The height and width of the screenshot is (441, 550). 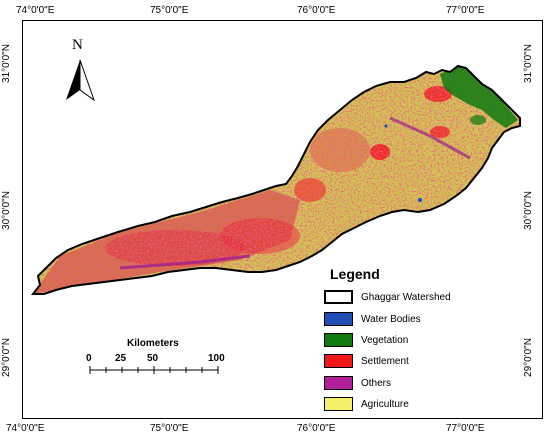 What do you see at coordinates (465, 10) in the screenshot?
I see `top-tick-77e: 77°0'0"E` at bounding box center [465, 10].